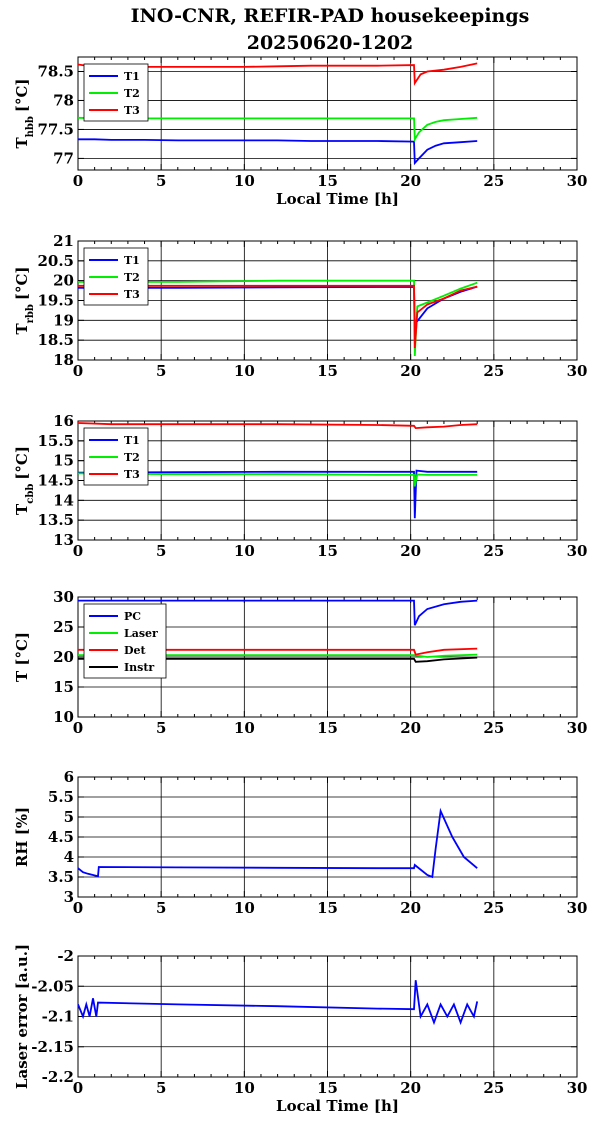 This screenshot has width=595, height=1134. What do you see at coordinates (141, 633) in the screenshot?
I see `legend-label: Laser` at bounding box center [141, 633].